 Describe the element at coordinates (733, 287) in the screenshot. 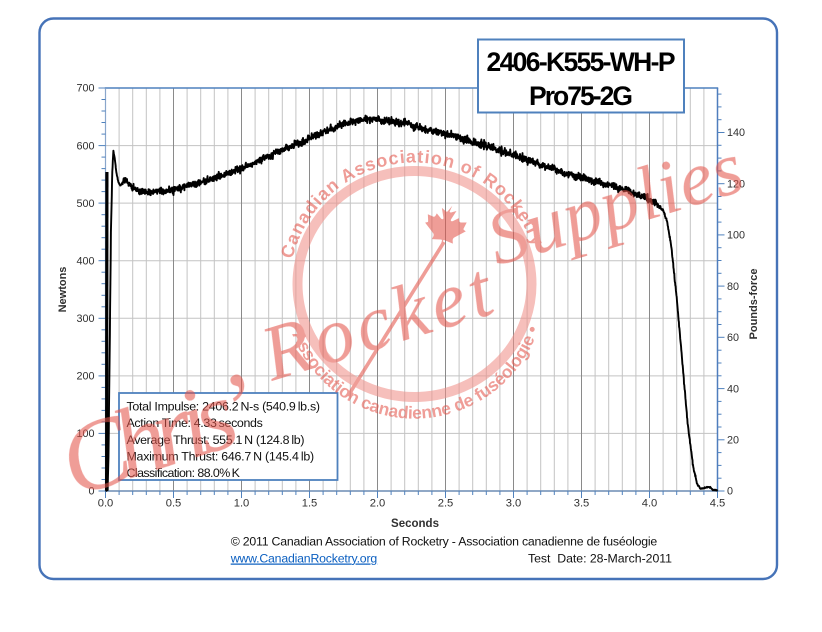

I see `svg-text: 80` at that location.